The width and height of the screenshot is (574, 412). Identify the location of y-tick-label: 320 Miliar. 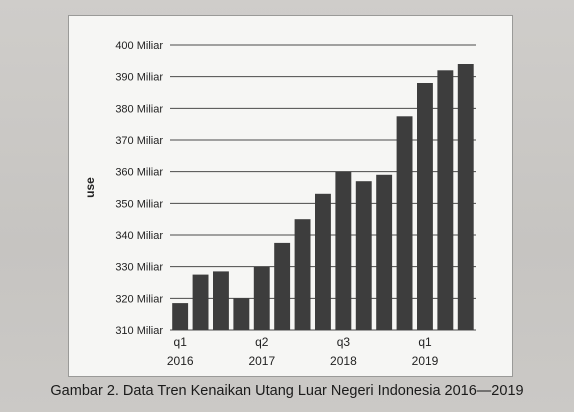
(139, 299).